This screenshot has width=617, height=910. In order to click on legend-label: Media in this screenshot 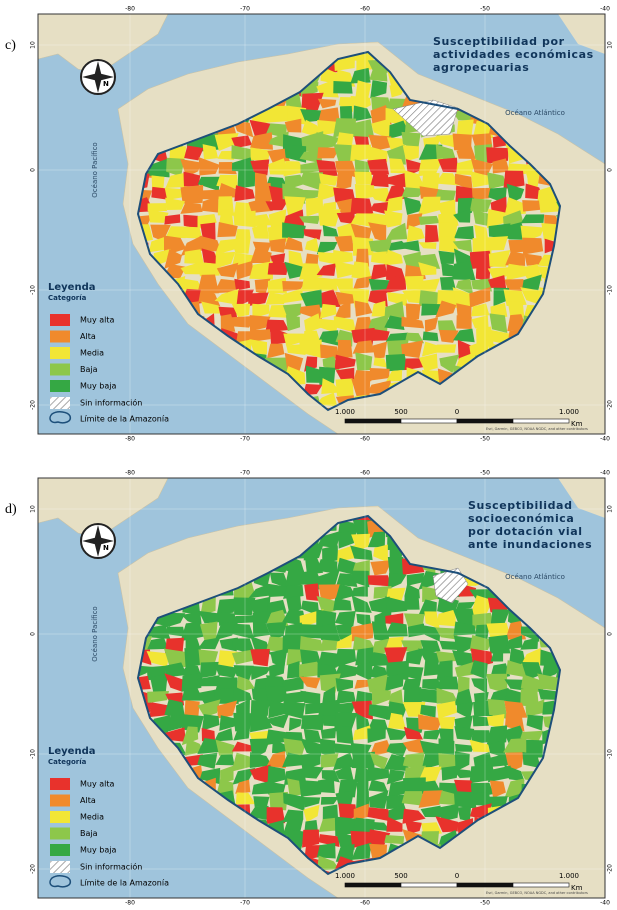, I will do `click(92, 817)`.